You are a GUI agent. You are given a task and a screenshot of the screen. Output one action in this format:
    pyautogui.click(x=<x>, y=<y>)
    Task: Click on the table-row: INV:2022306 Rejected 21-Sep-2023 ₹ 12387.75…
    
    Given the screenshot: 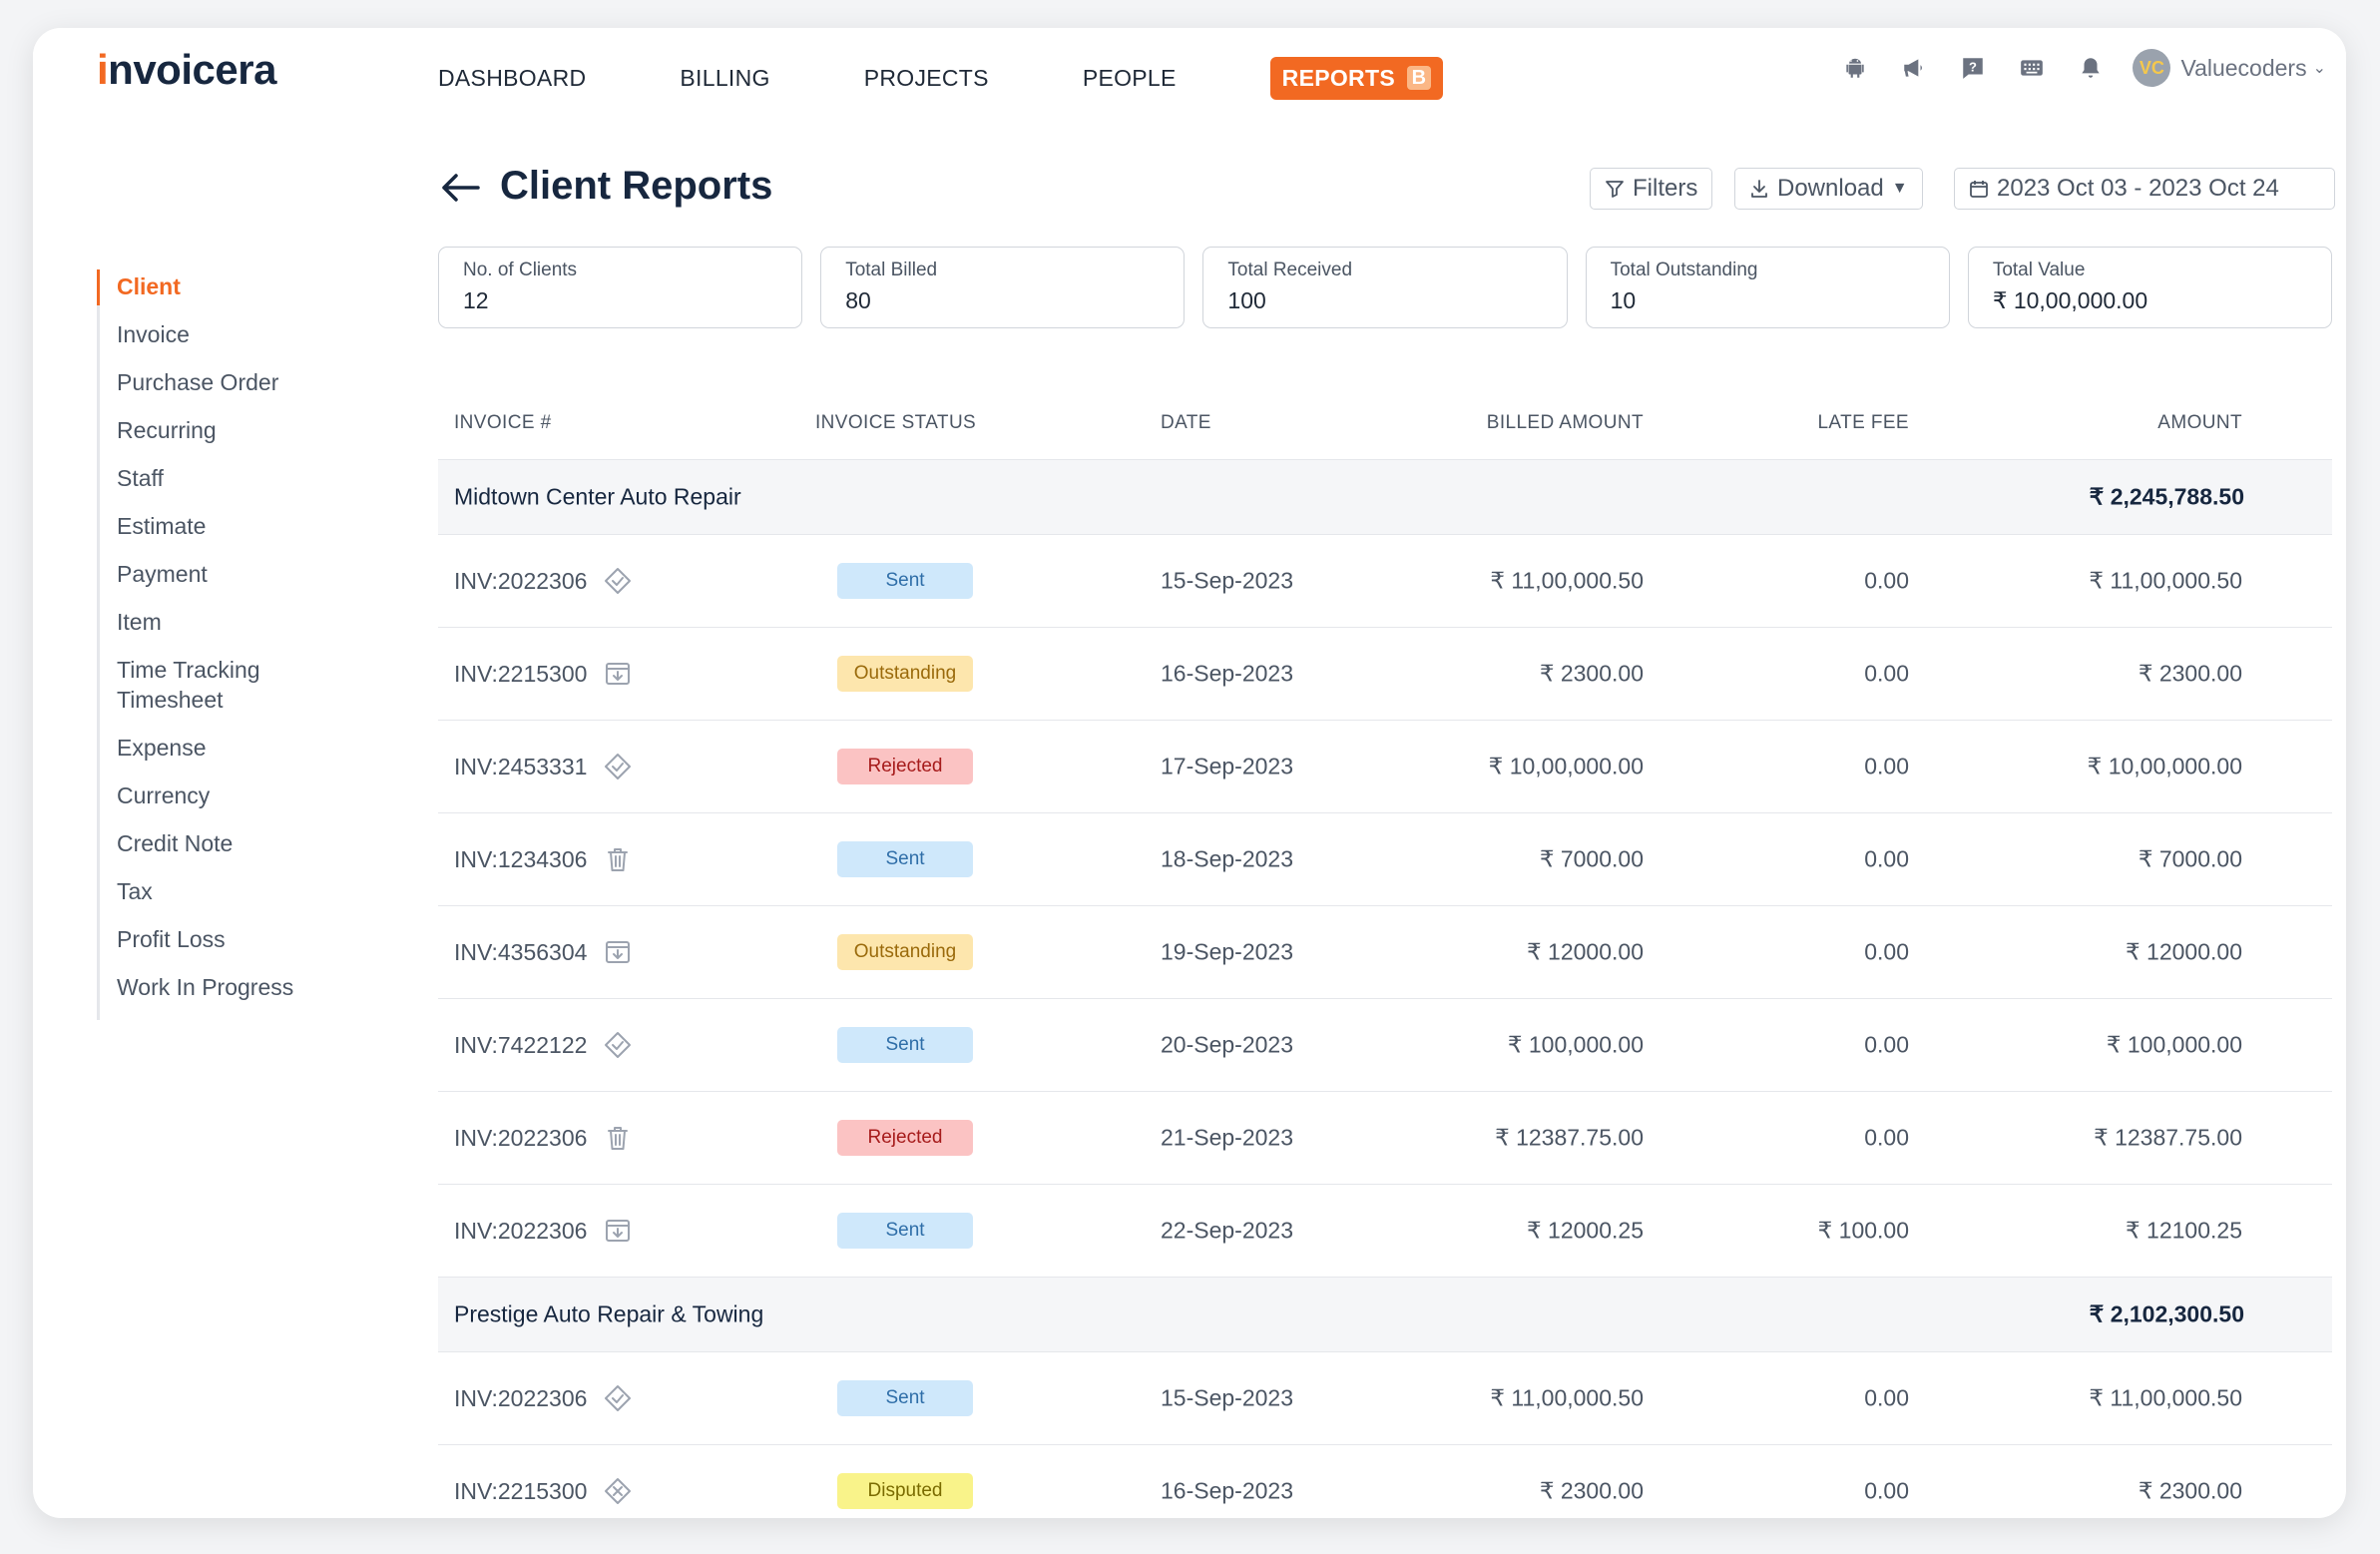 What is the action you would take?
    pyautogui.click(x=1385, y=1138)
    